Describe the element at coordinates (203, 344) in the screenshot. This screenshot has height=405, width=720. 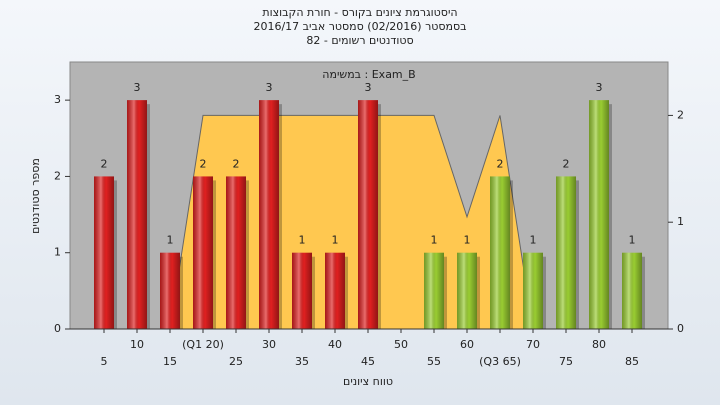
I see `x-tick-label: (Q1 20)` at that location.